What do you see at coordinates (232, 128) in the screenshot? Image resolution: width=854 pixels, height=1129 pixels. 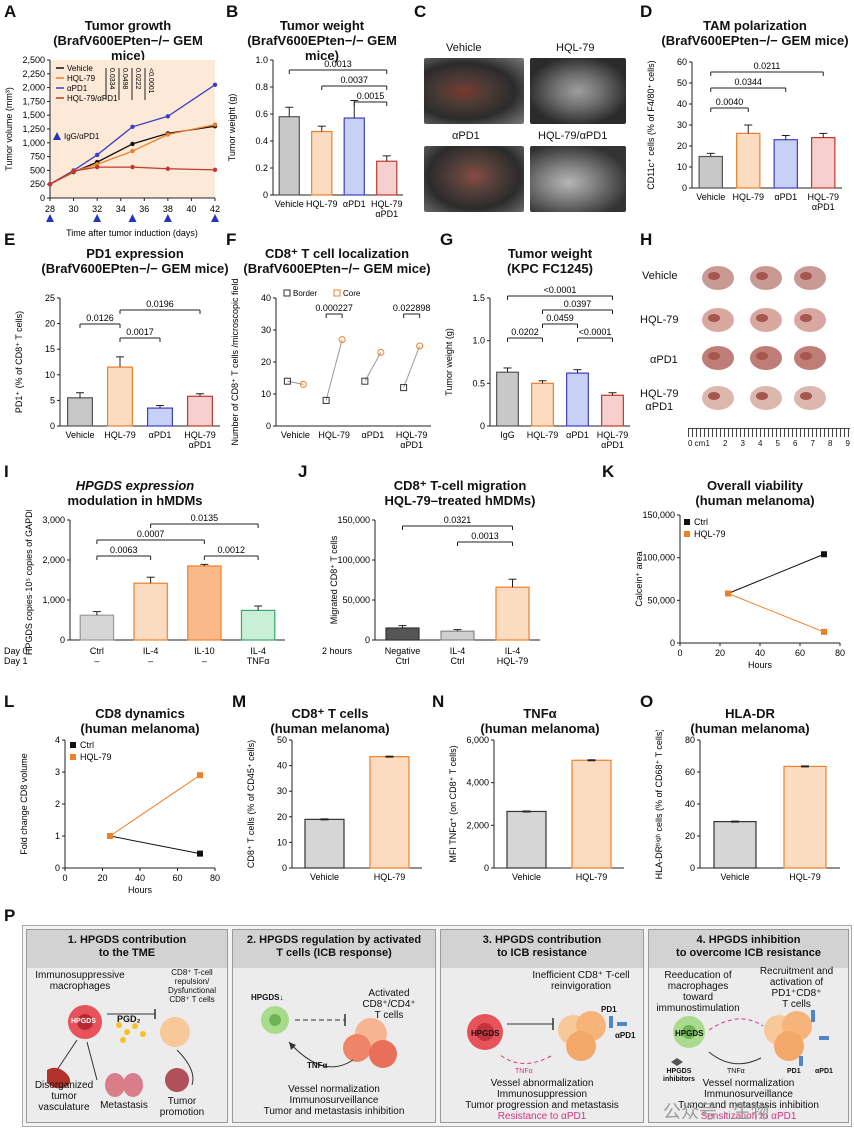 I see `y-axis-label: Tumor weight (g)` at bounding box center [232, 128].